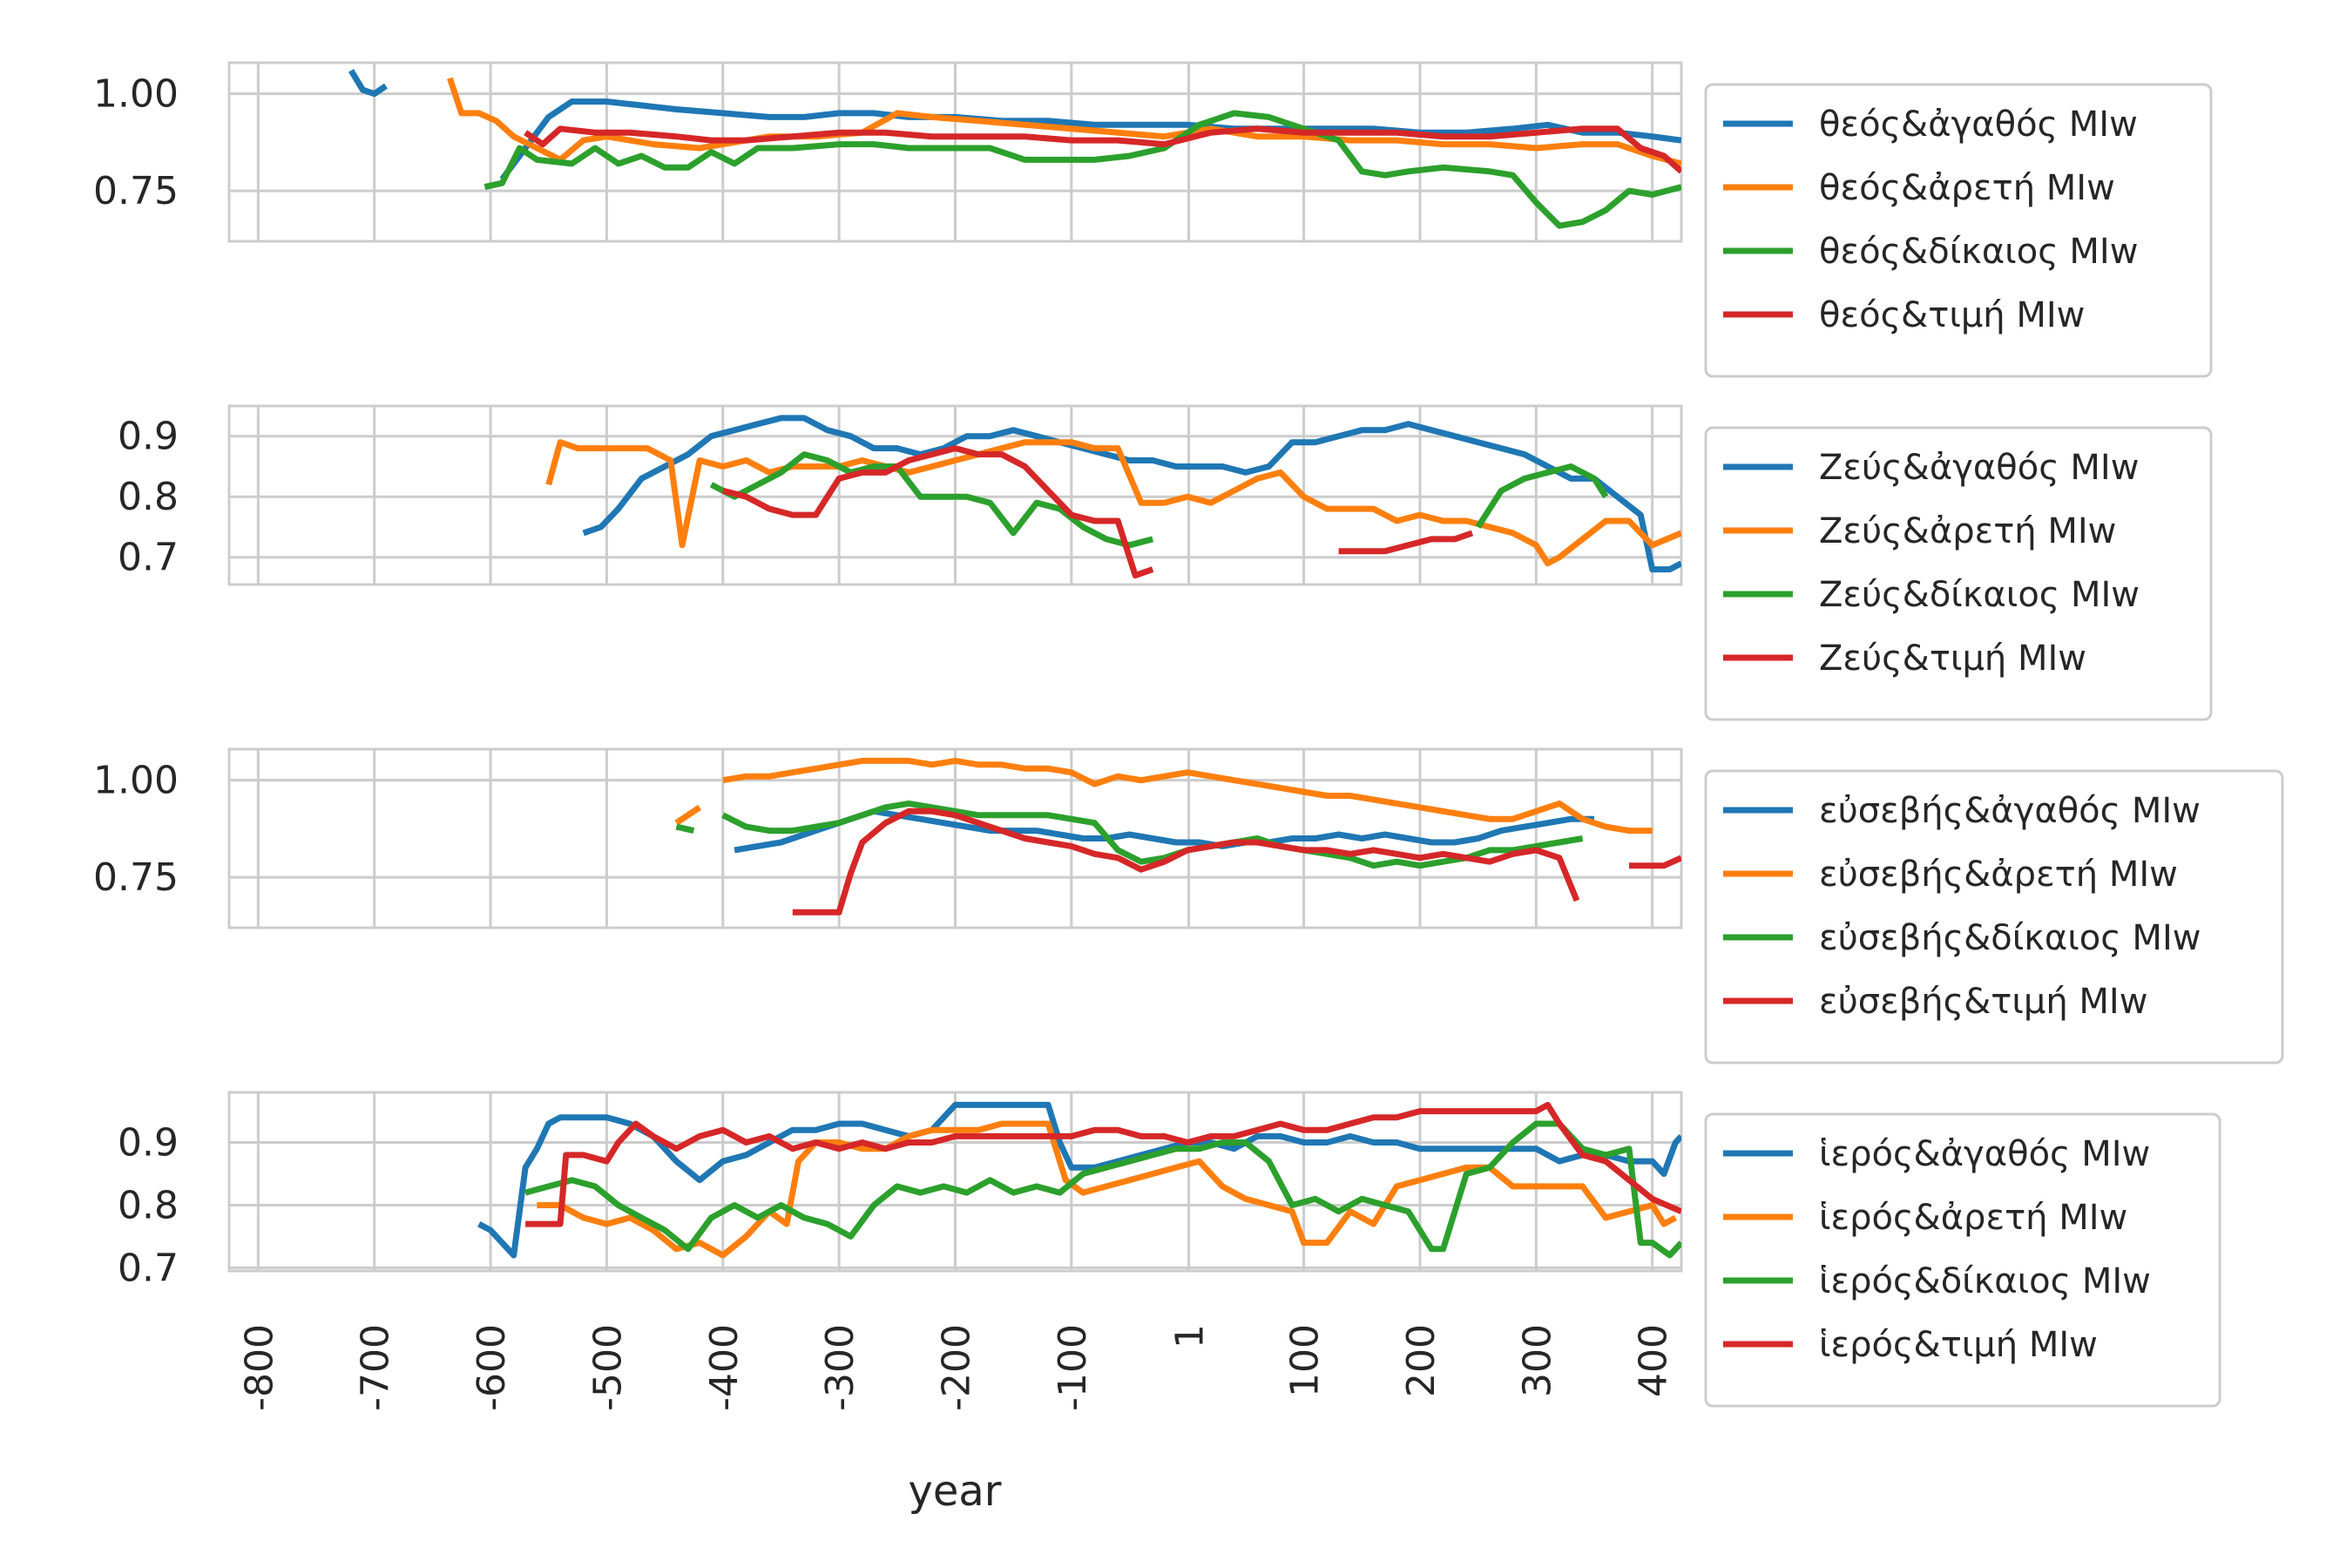 Image resolution: width=2326 pixels, height=1568 pixels. Describe the element at coordinates (2010, 938) in the screenshot. I see `legend-entry: εὐσεβής&δίκαιος MIw` at that location.